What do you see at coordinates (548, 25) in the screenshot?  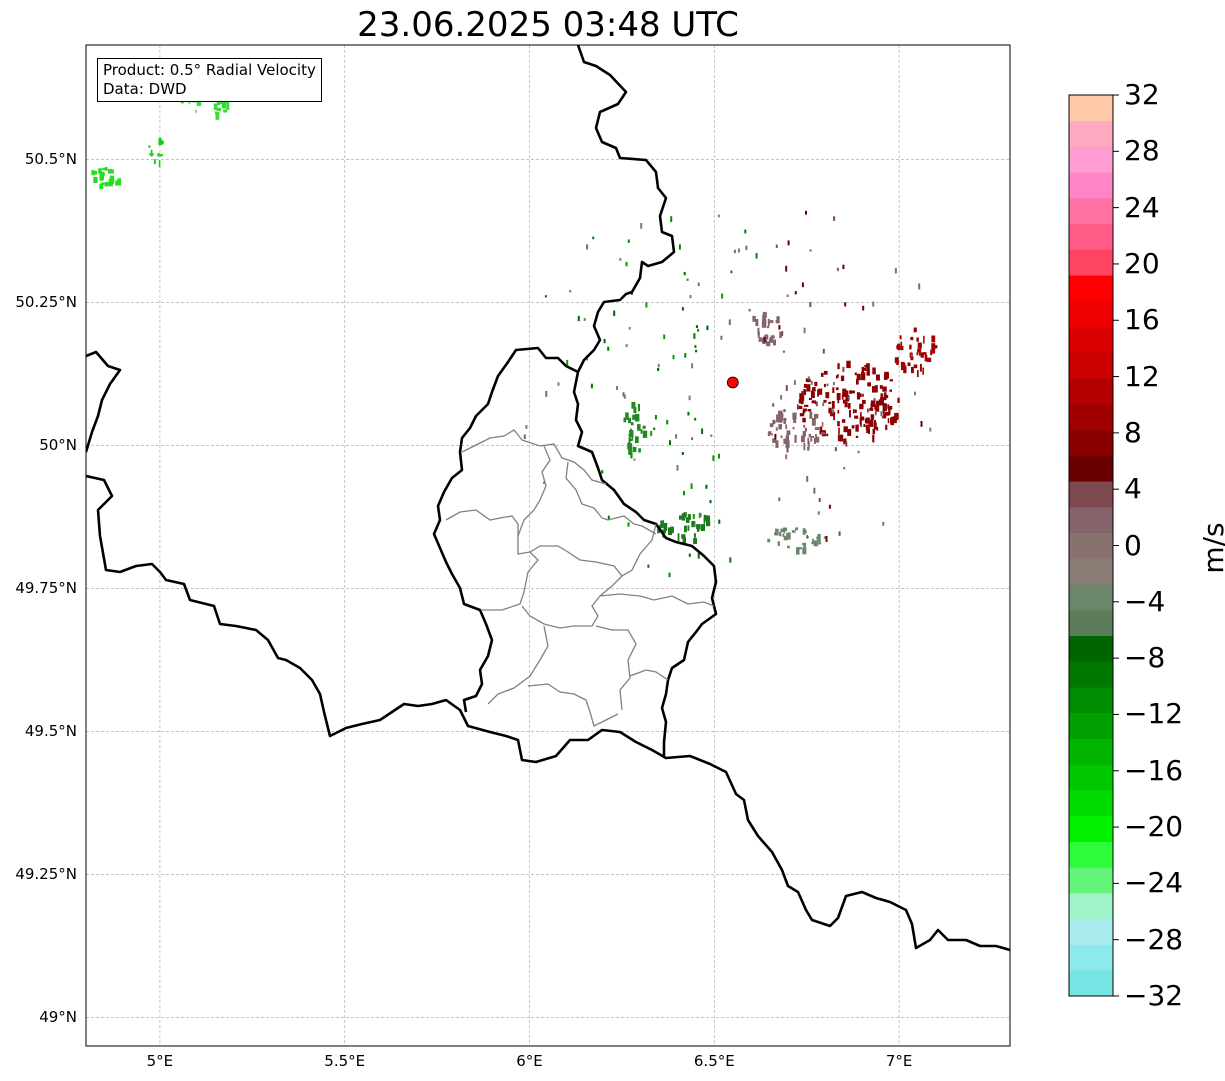 I see `map-title: 23.06.2025 03:48 UTC` at bounding box center [548, 25].